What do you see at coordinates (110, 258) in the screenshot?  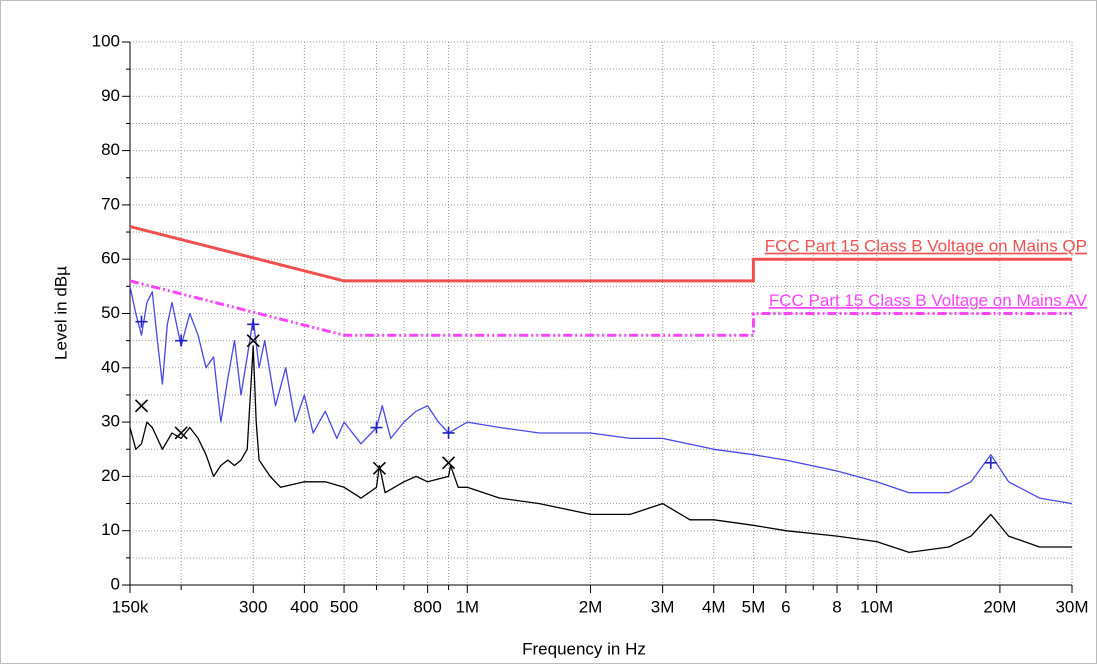 I see `y-tick-label: 60` at bounding box center [110, 258].